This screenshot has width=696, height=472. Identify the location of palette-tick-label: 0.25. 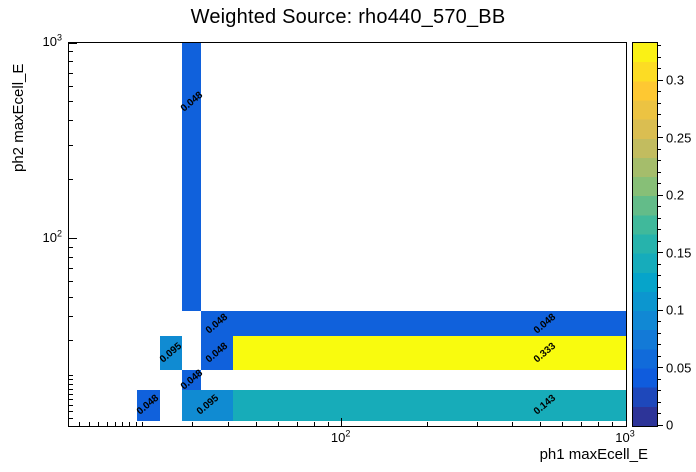
(679, 138).